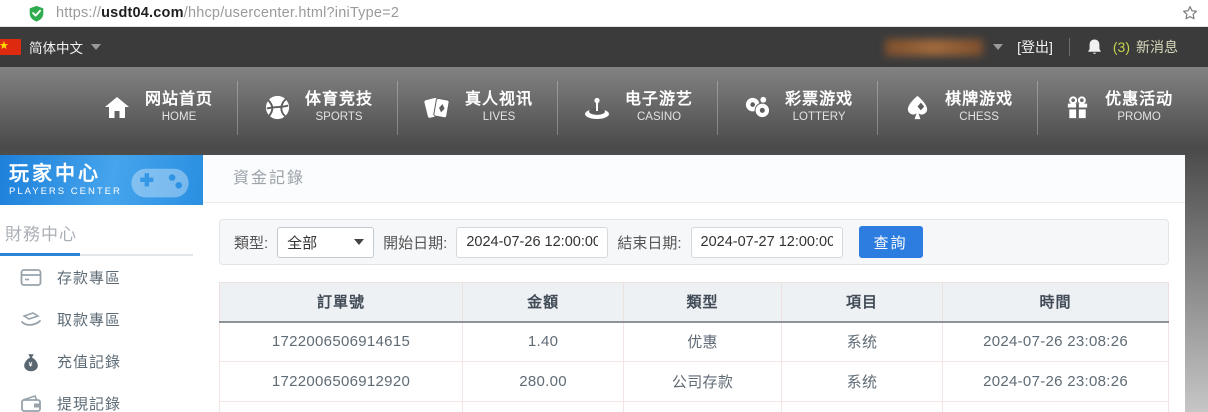  Describe the element at coordinates (659, 117) in the screenshot. I see `nav-label-en: CASINO` at that location.